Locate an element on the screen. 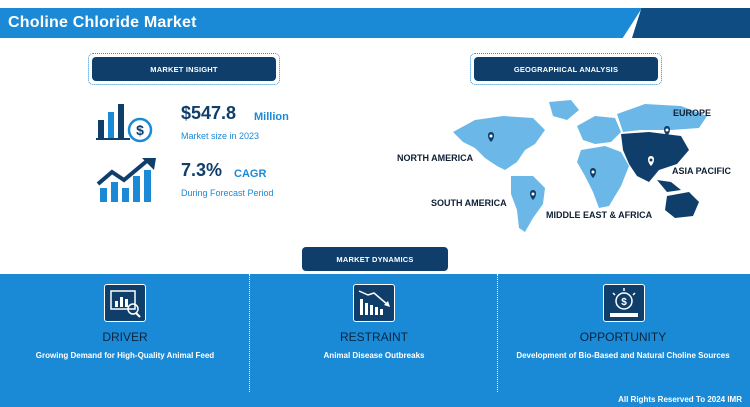 This screenshot has width=750, height=407. title-bar is located at coordinates (321, 23).